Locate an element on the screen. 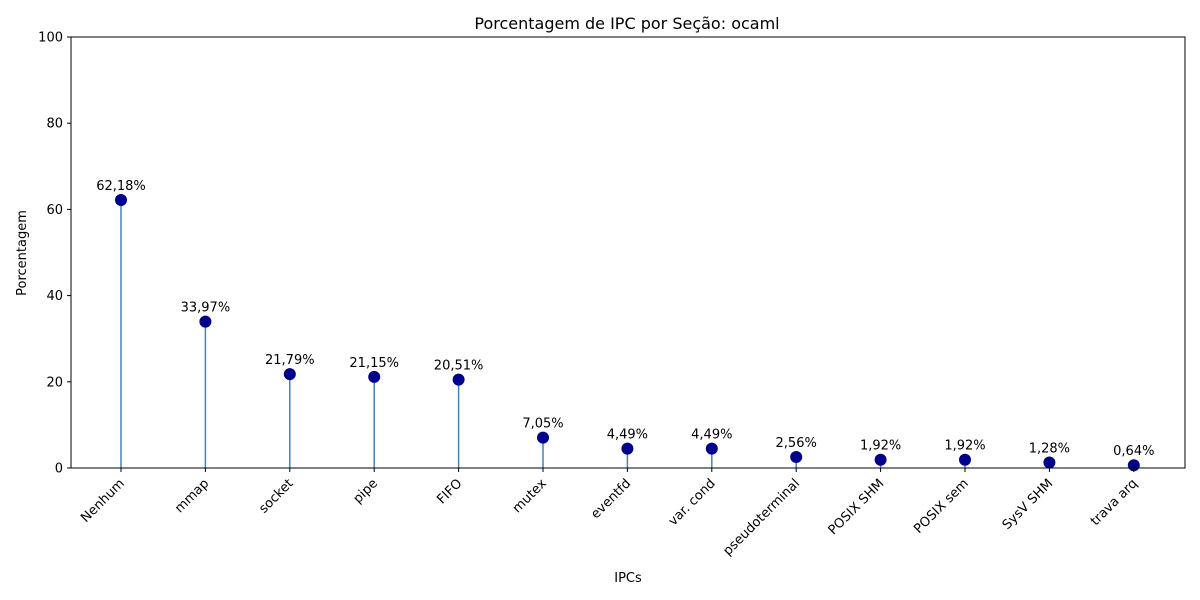 The height and width of the screenshot is (600, 1200). data-label: 0,64% is located at coordinates (1133, 451).